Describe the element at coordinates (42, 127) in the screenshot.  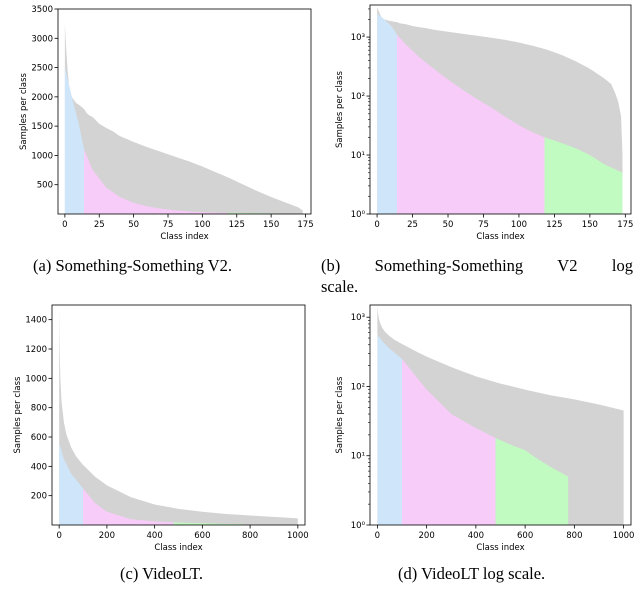
I see `y-tick-label: 1500` at that location.